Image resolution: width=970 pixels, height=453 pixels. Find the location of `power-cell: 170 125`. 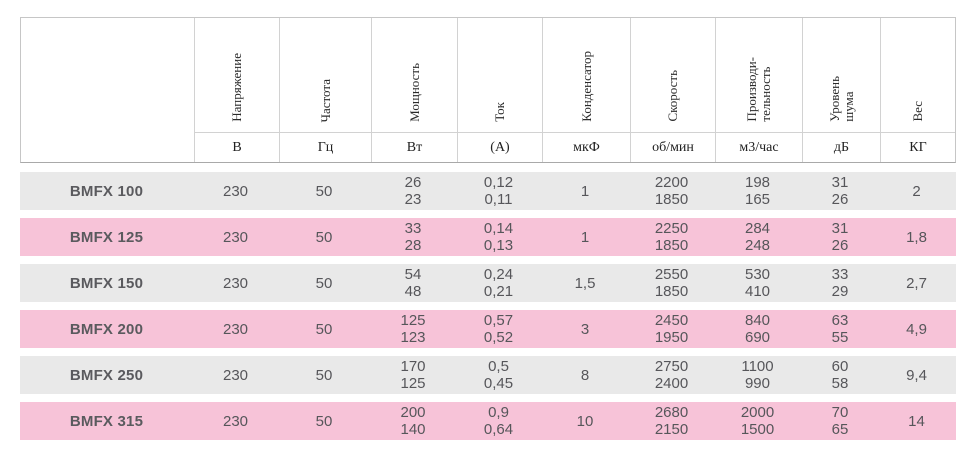

power-cell: 170 125 is located at coordinates (413, 375).